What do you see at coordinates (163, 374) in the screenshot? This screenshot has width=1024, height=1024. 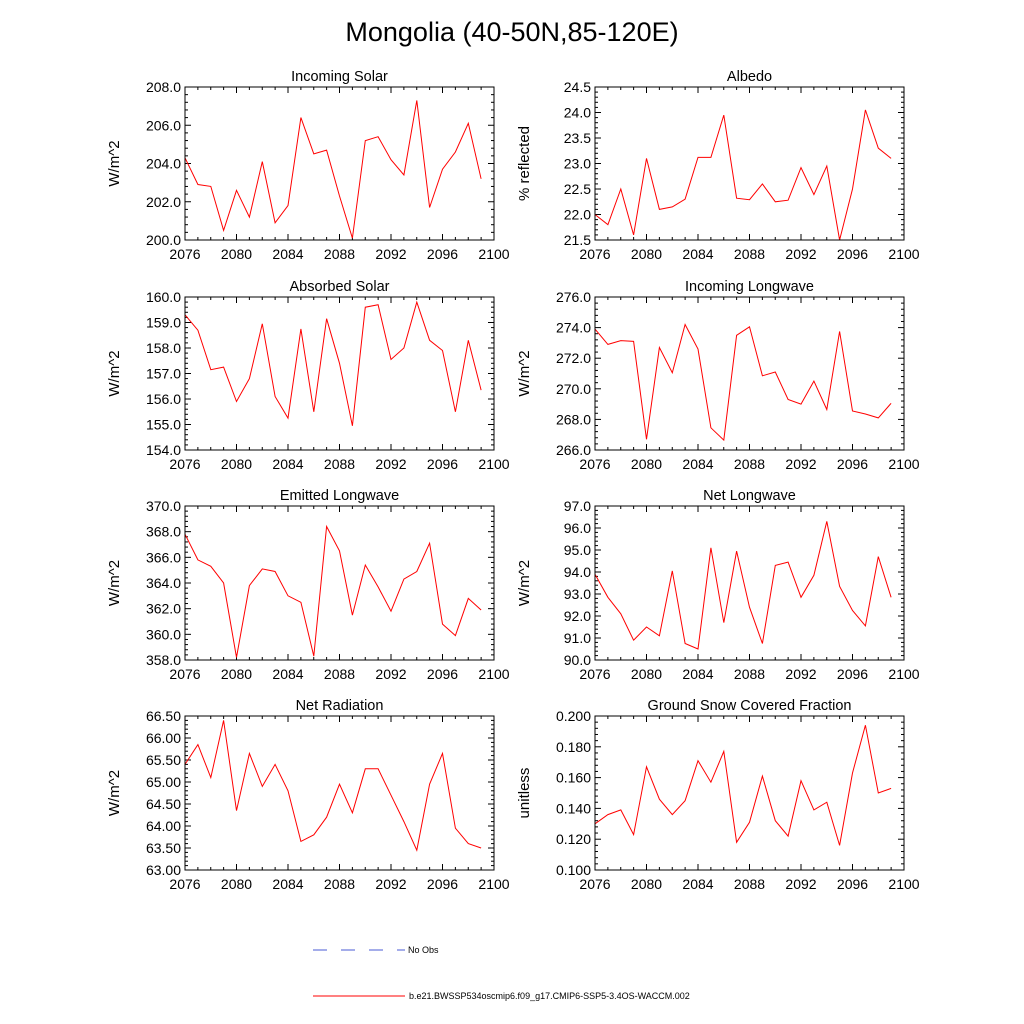 I see `y-tick-label: 157.0` at bounding box center [163, 374].